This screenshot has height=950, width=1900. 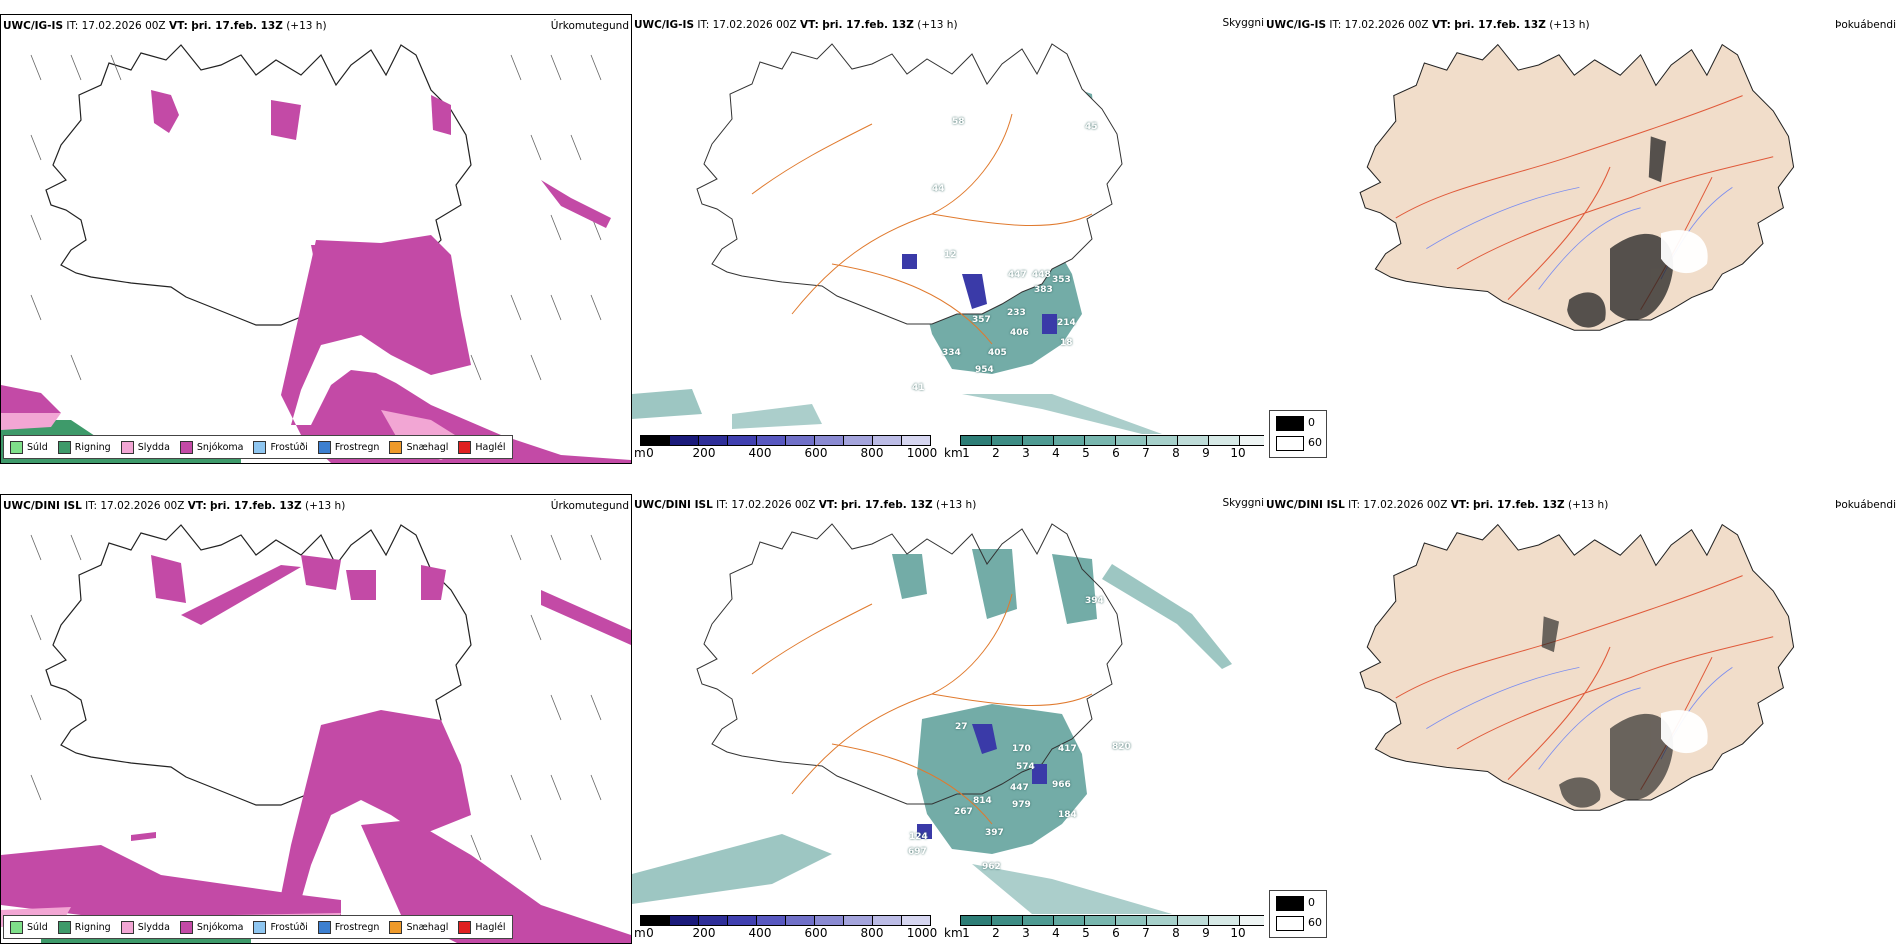 What do you see at coordinates (589, 506) in the screenshot?
I see `panel-name: Úrkomutegund` at bounding box center [589, 506].